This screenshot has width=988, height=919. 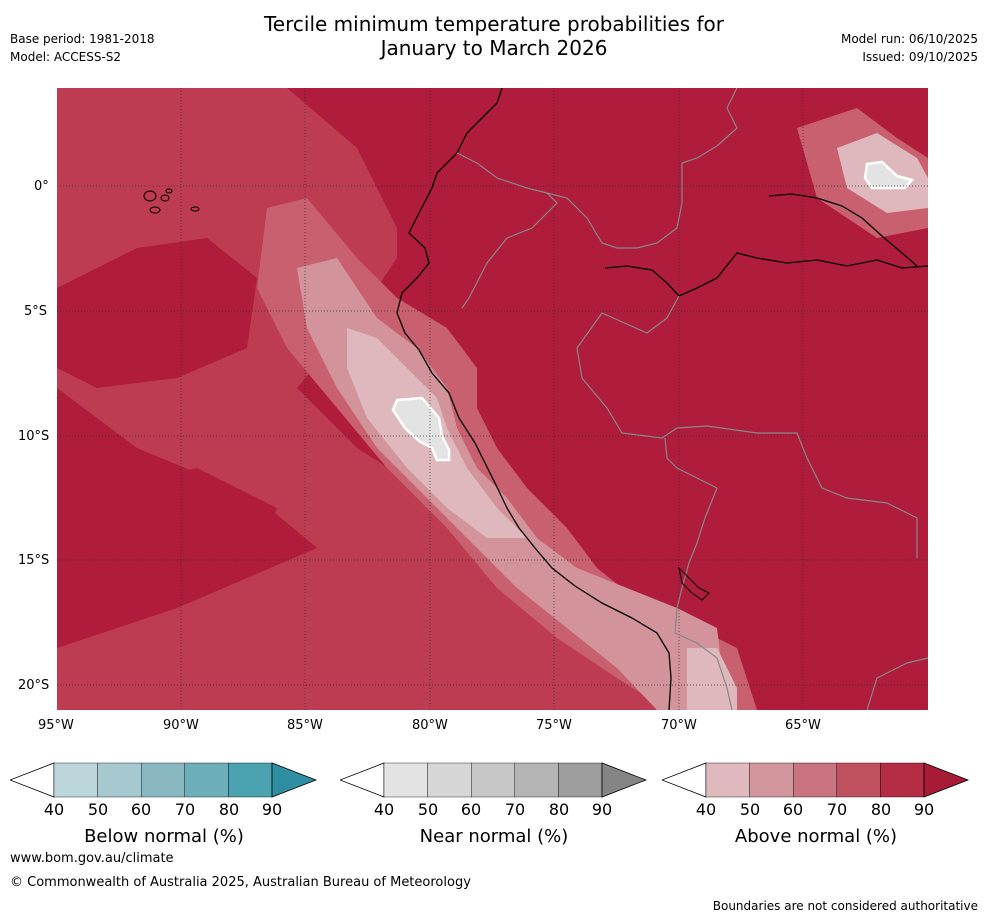 I want to click on cbar-below-tick-70: 70, so click(x=185, y=809).